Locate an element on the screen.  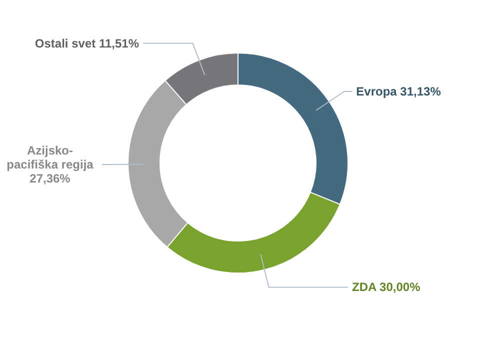
slice-label: Evropa 31,13% is located at coordinates (399, 91).